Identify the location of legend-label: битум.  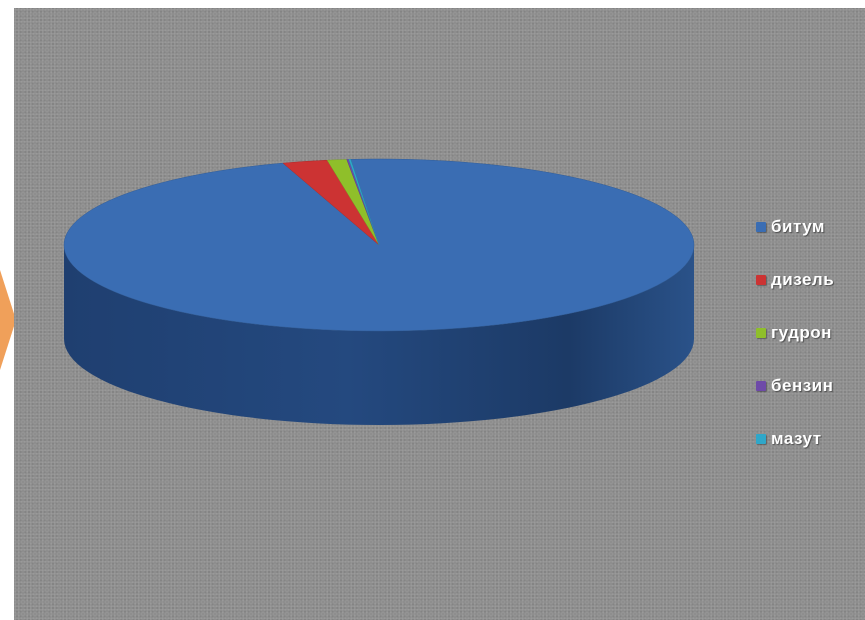
(798, 226).